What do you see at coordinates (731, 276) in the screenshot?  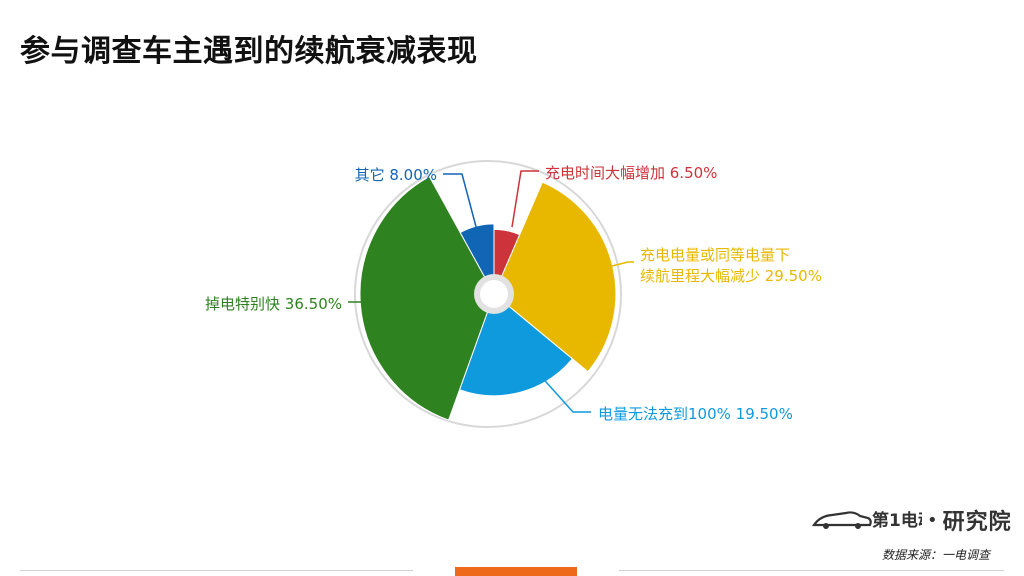 I see `slice-label-line: 续航里程大幅减少 29.50%` at bounding box center [731, 276].